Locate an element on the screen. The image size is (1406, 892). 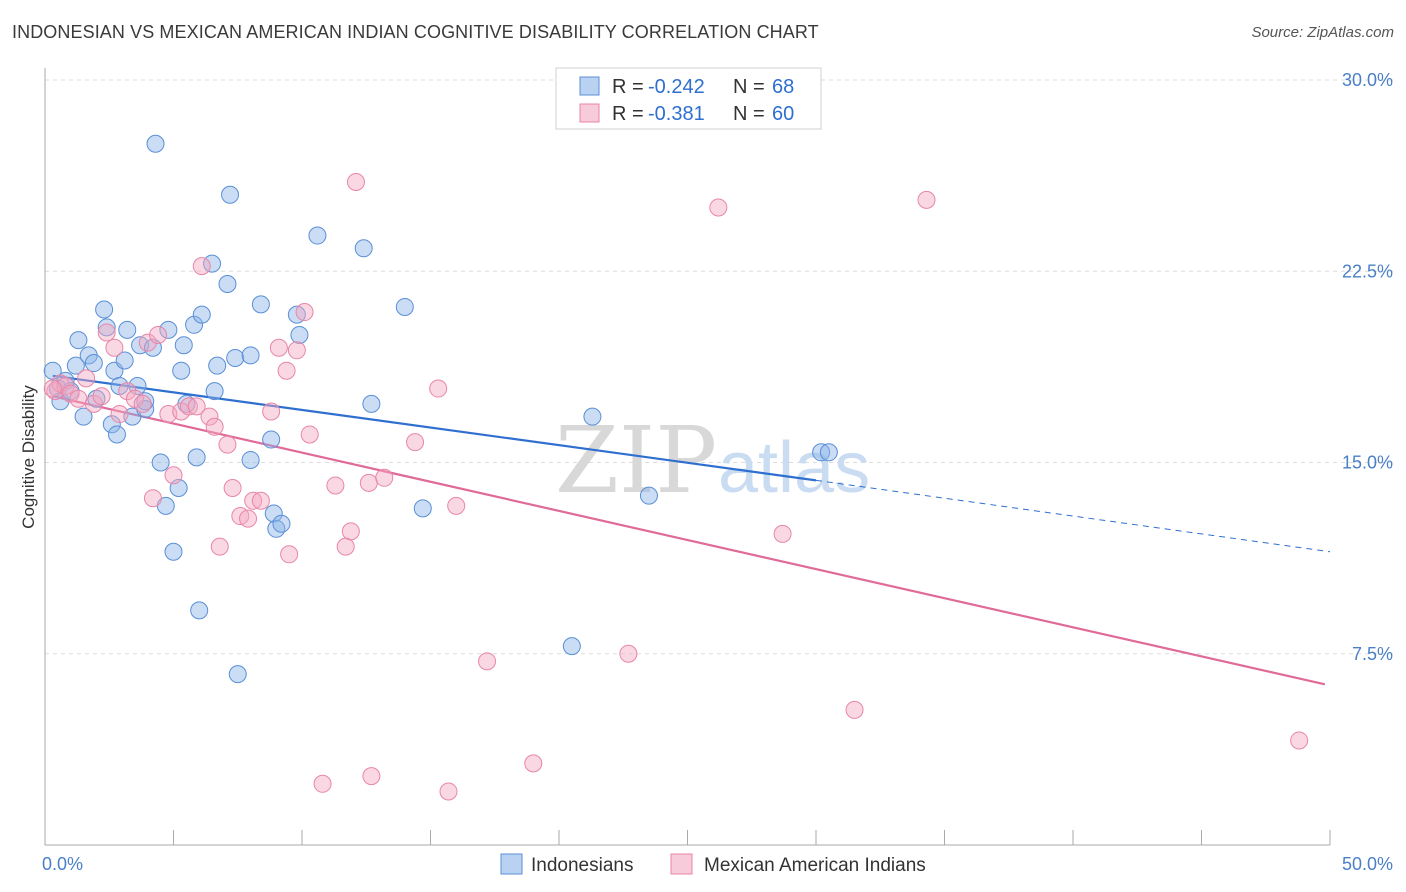
y-tick-label: 22.5% is located at coordinates (1367, 271).